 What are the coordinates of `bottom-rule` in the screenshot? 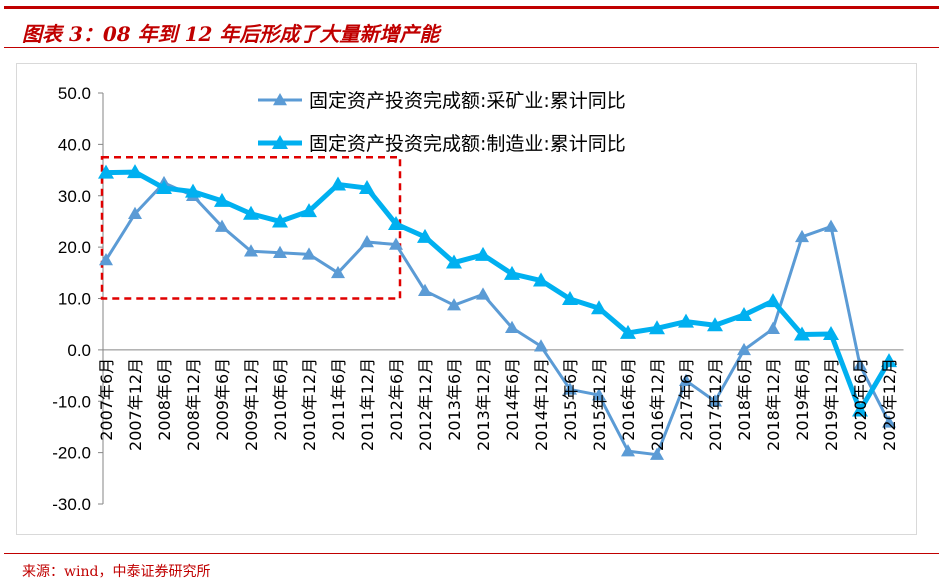 It's located at (471, 553).